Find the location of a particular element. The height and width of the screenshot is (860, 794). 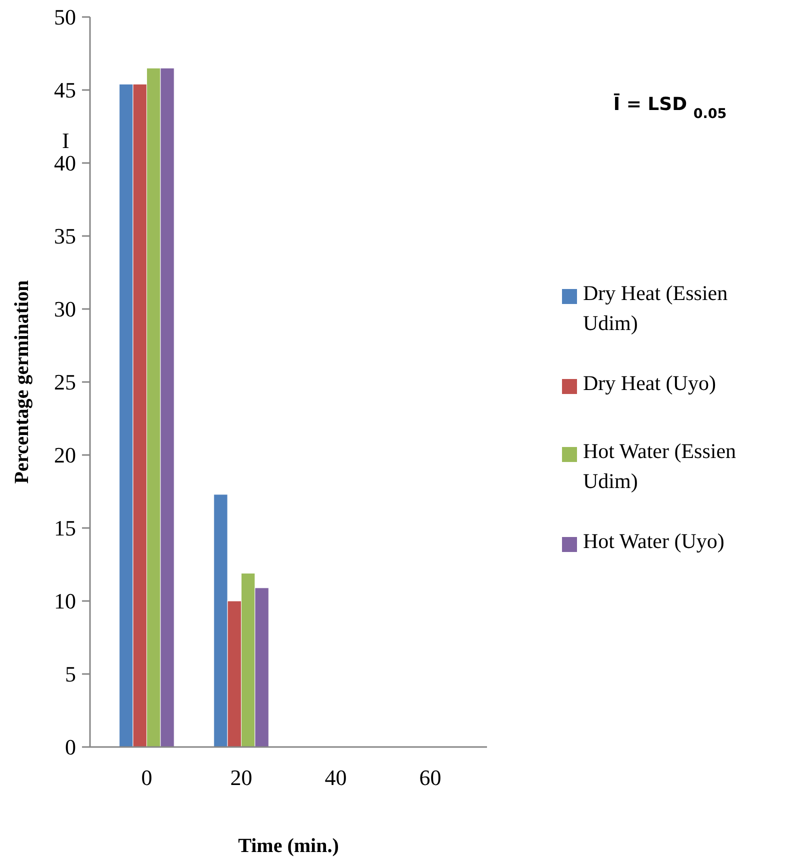

y-tick-label: 15 is located at coordinates (65, 528).